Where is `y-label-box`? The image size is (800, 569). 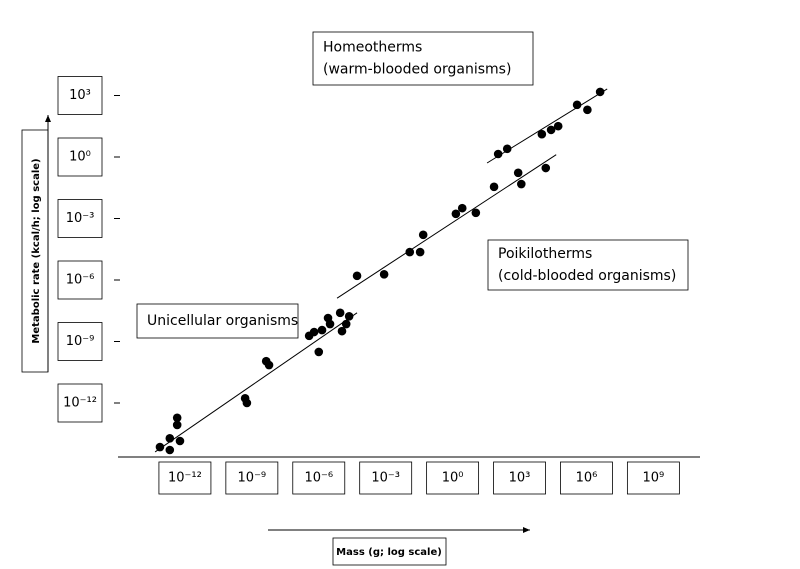 y-label-box is located at coordinates (35, 251).